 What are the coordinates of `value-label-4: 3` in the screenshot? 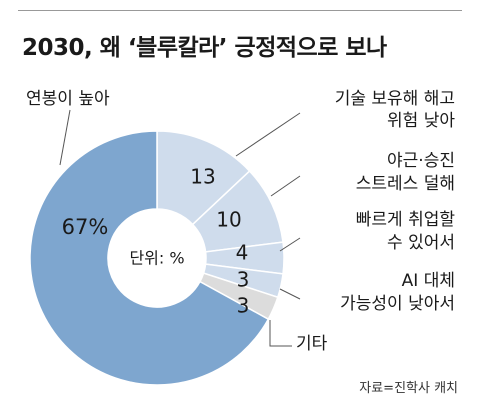 It's located at (243, 280).